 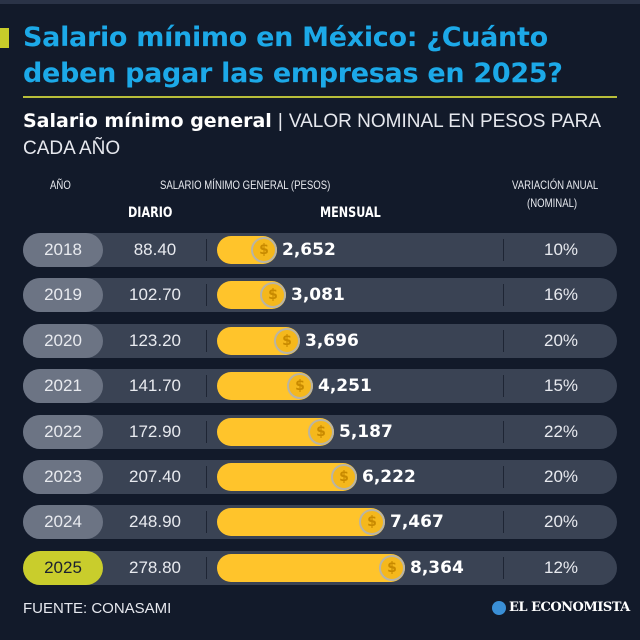 What do you see at coordinates (63, 431) in the screenshot?
I see `year-pill: 2022` at bounding box center [63, 431].